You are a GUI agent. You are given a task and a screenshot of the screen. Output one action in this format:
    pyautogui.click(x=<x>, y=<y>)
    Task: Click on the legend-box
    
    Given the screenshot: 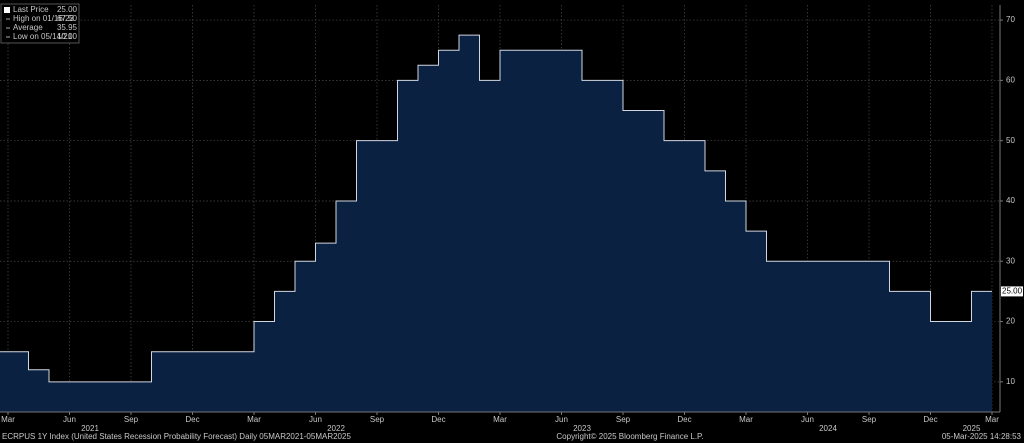 What is the action you would take?
    pyautogui.click(x=40, y=23)
    